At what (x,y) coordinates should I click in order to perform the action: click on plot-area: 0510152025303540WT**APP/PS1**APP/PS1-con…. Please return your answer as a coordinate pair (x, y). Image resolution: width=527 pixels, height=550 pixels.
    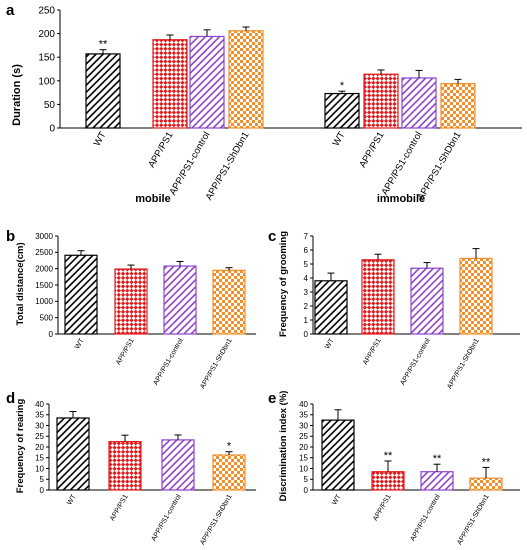
    Looking at the image, I should click on (409, 473).